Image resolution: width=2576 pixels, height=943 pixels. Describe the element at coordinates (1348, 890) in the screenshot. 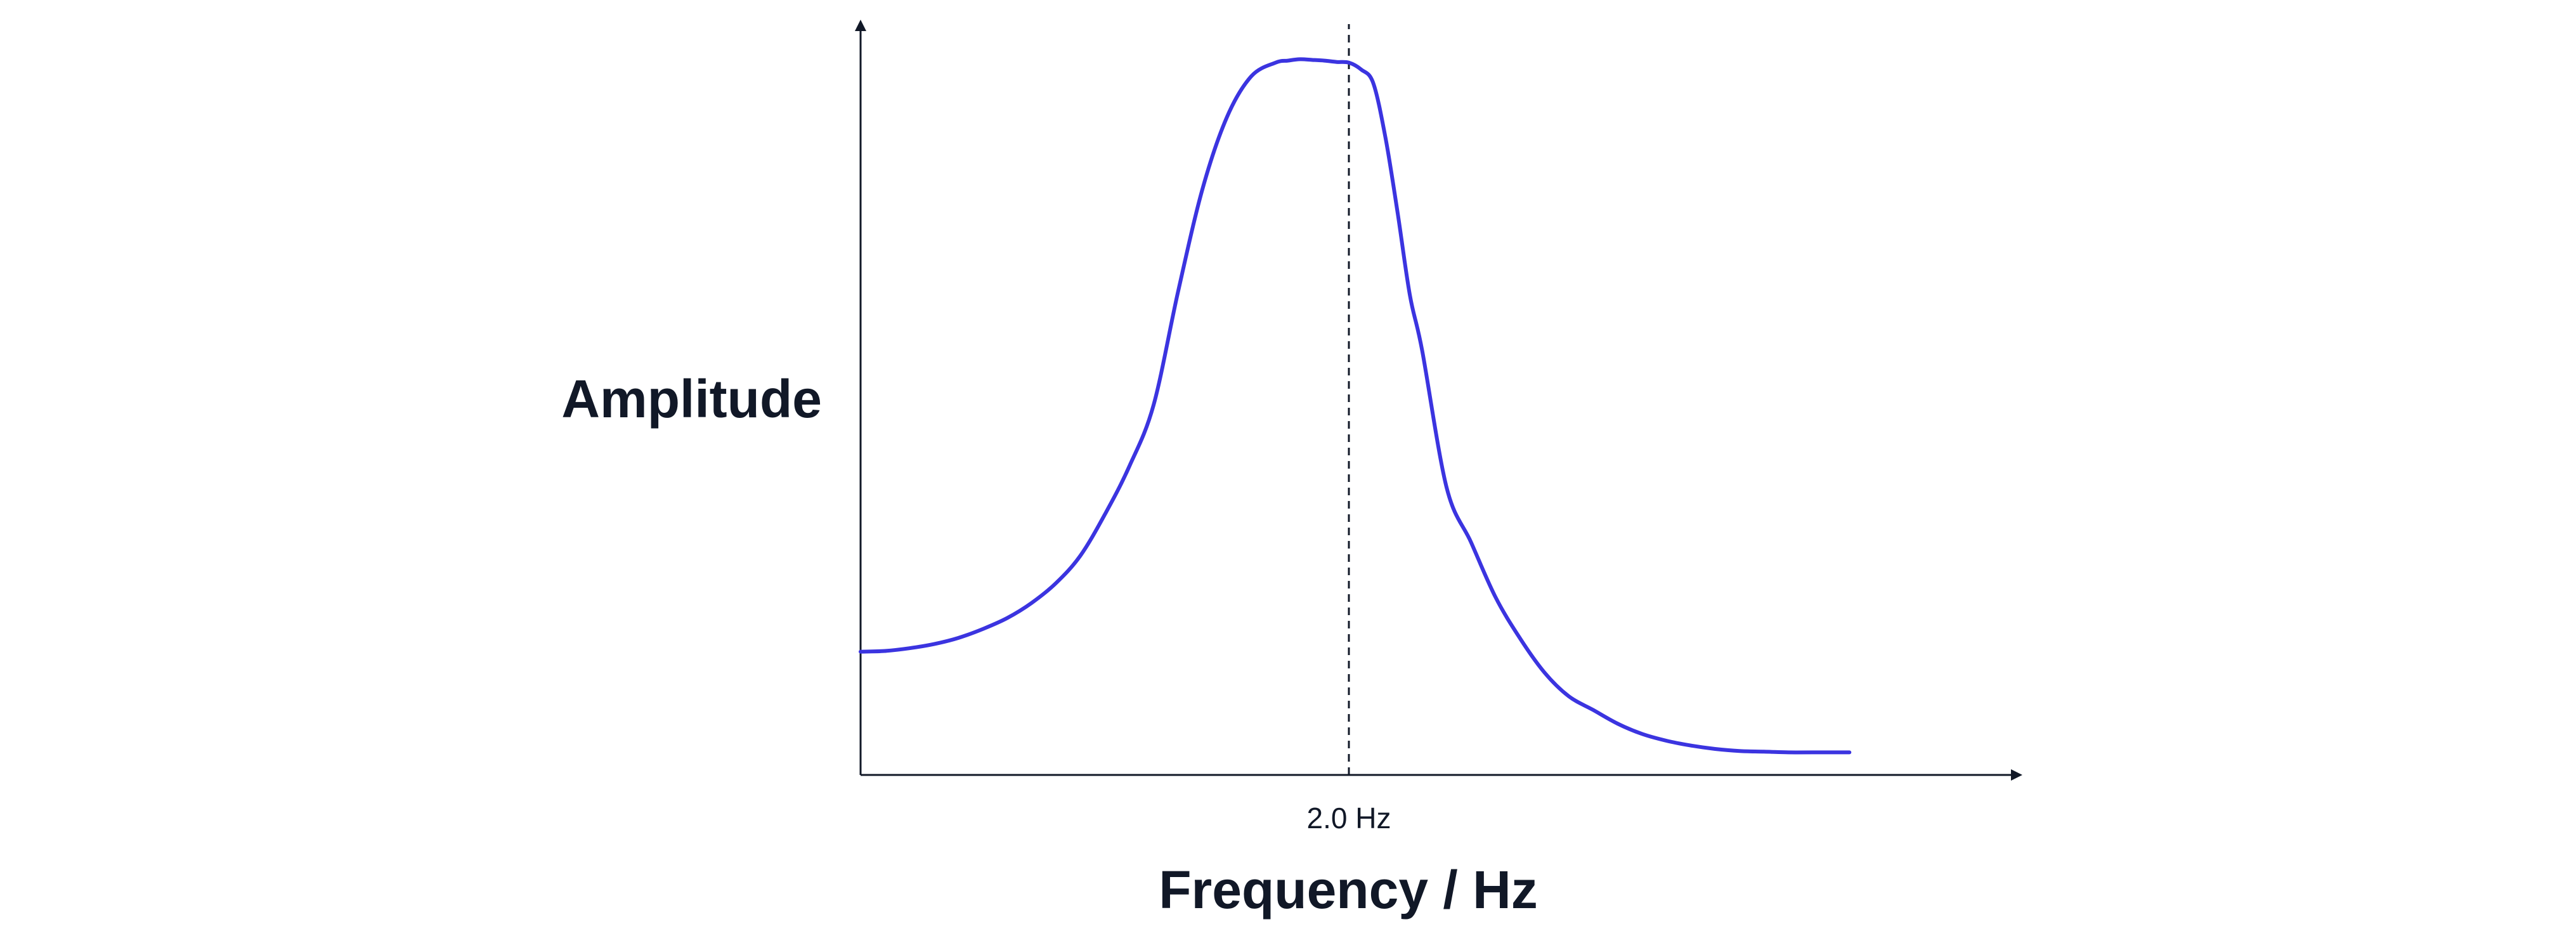

I see `x-axis-title: Frequency / Hz` at that location.